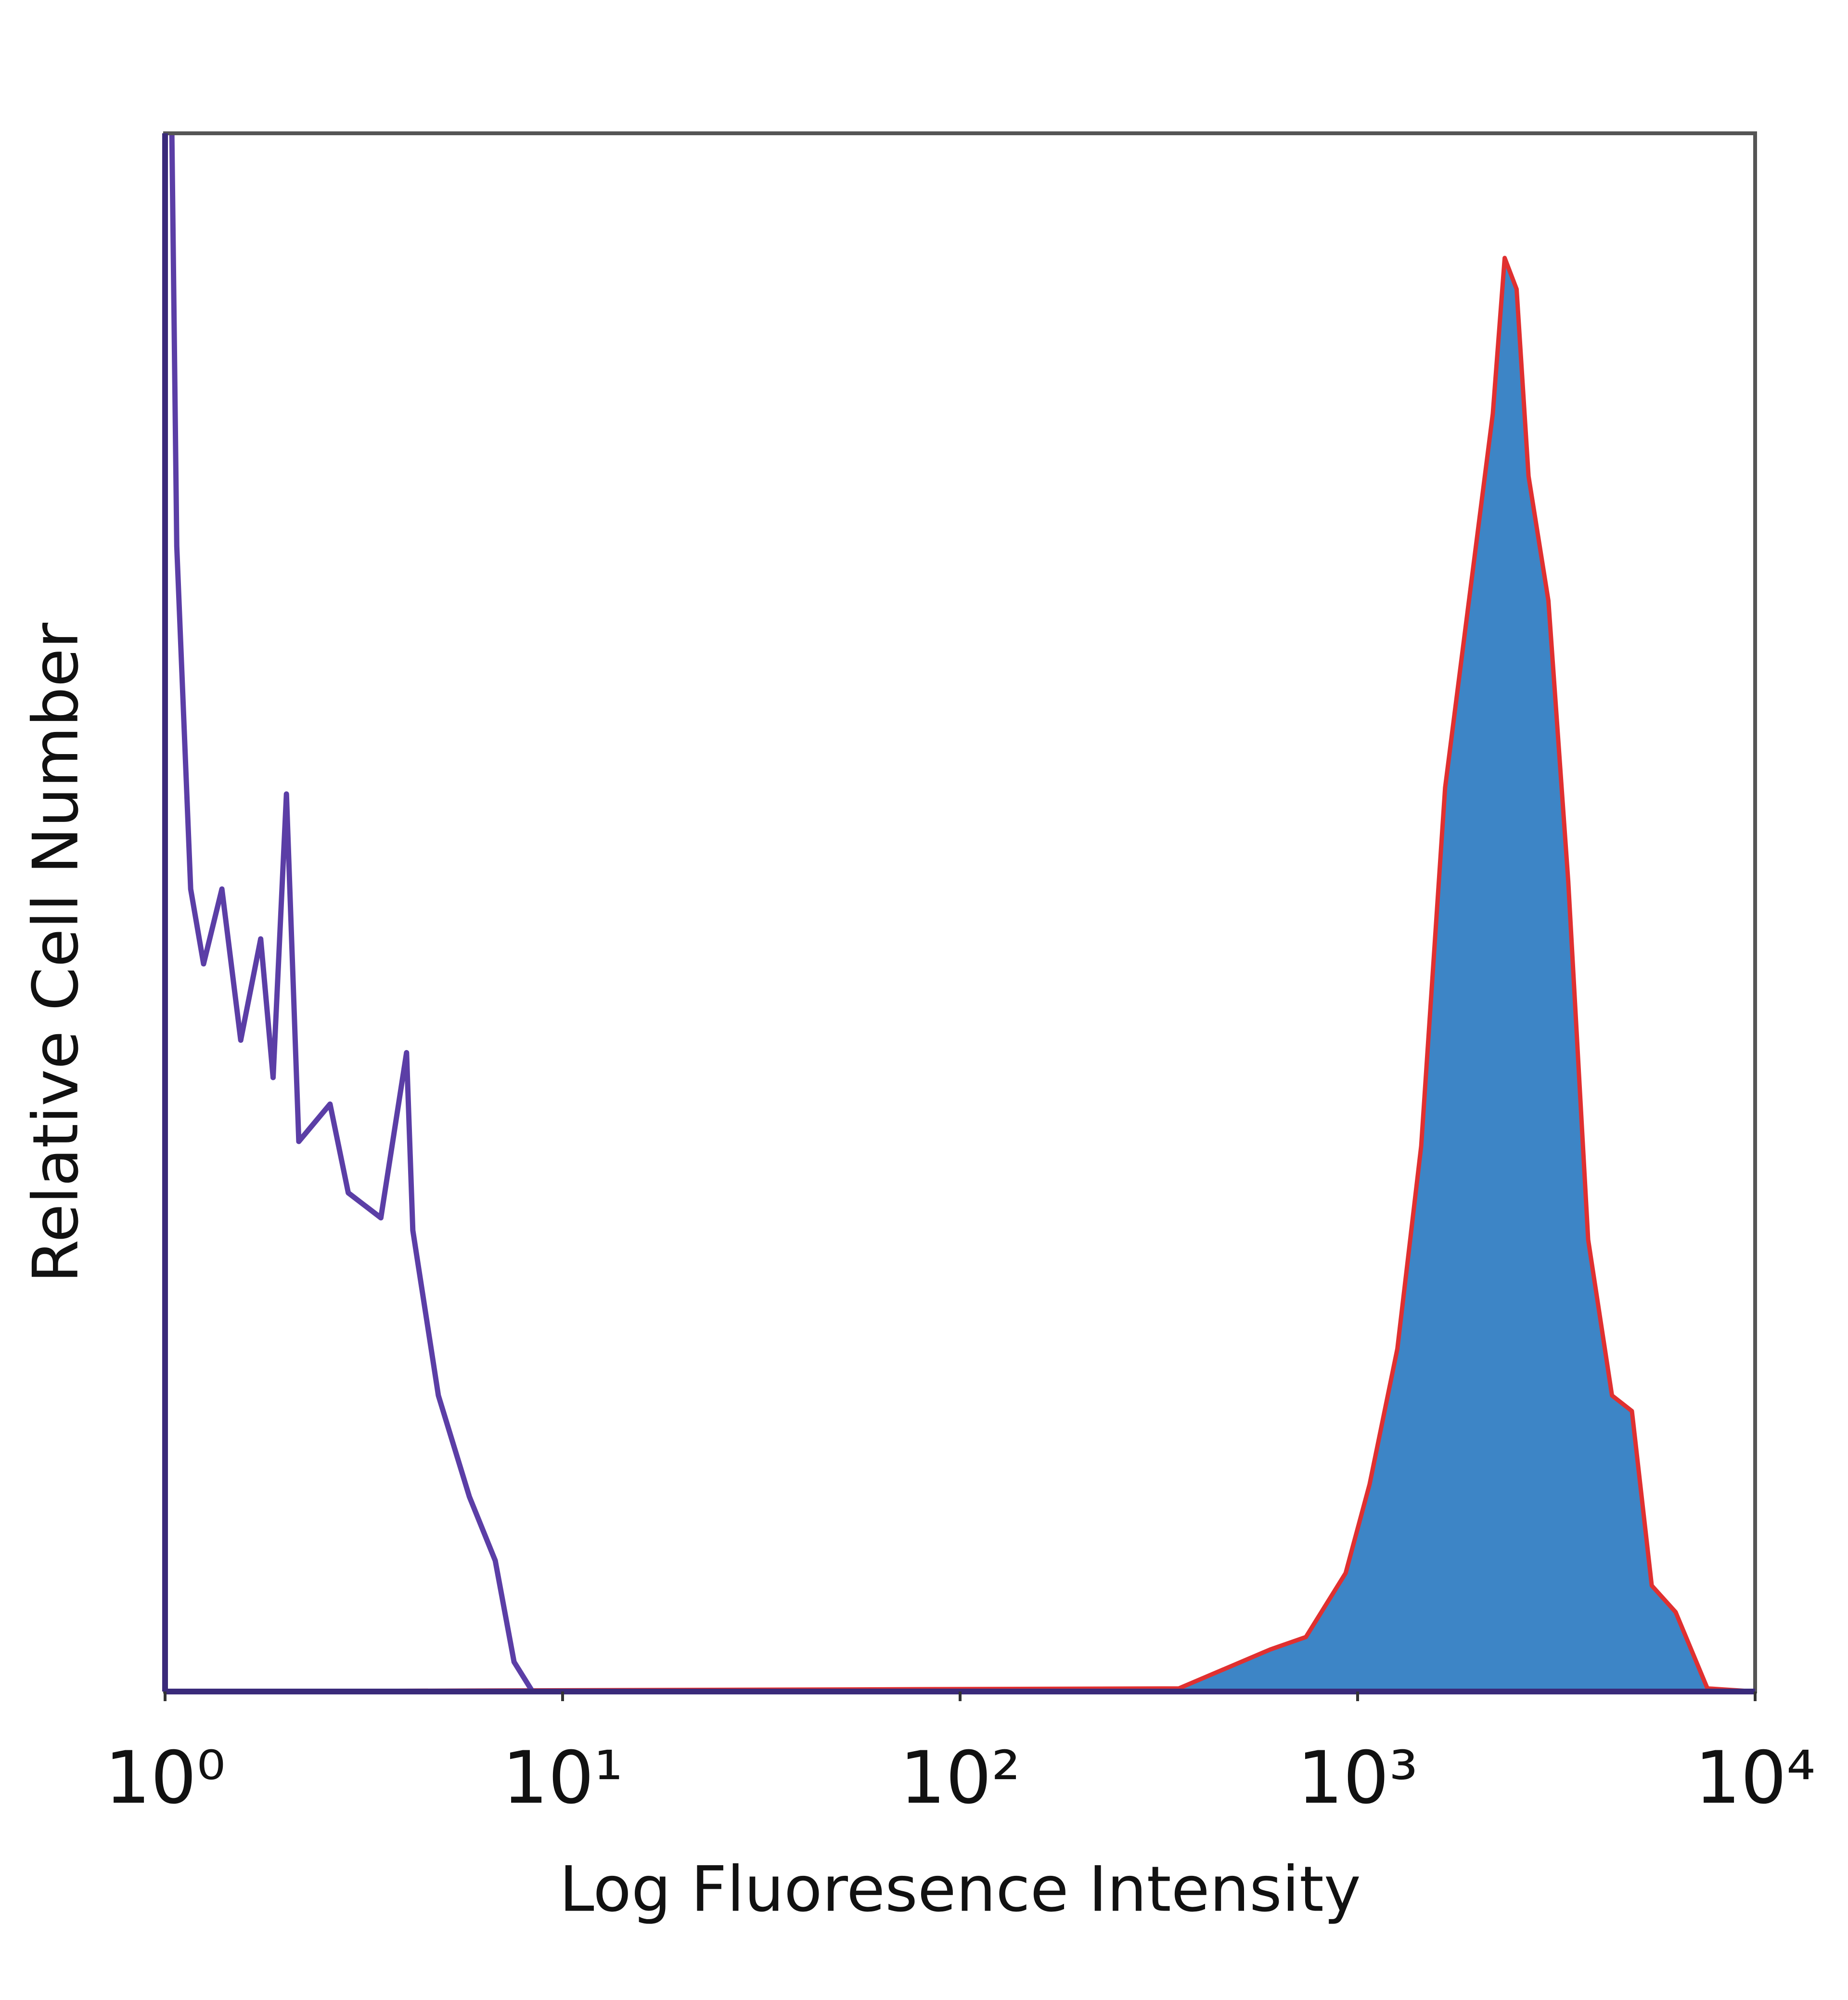  What do you see at coordinates (960, 1889) in the screenshot?
I see `x-axis-label: Log Fluoresence Intensity` at bounding box center [960, 1889].